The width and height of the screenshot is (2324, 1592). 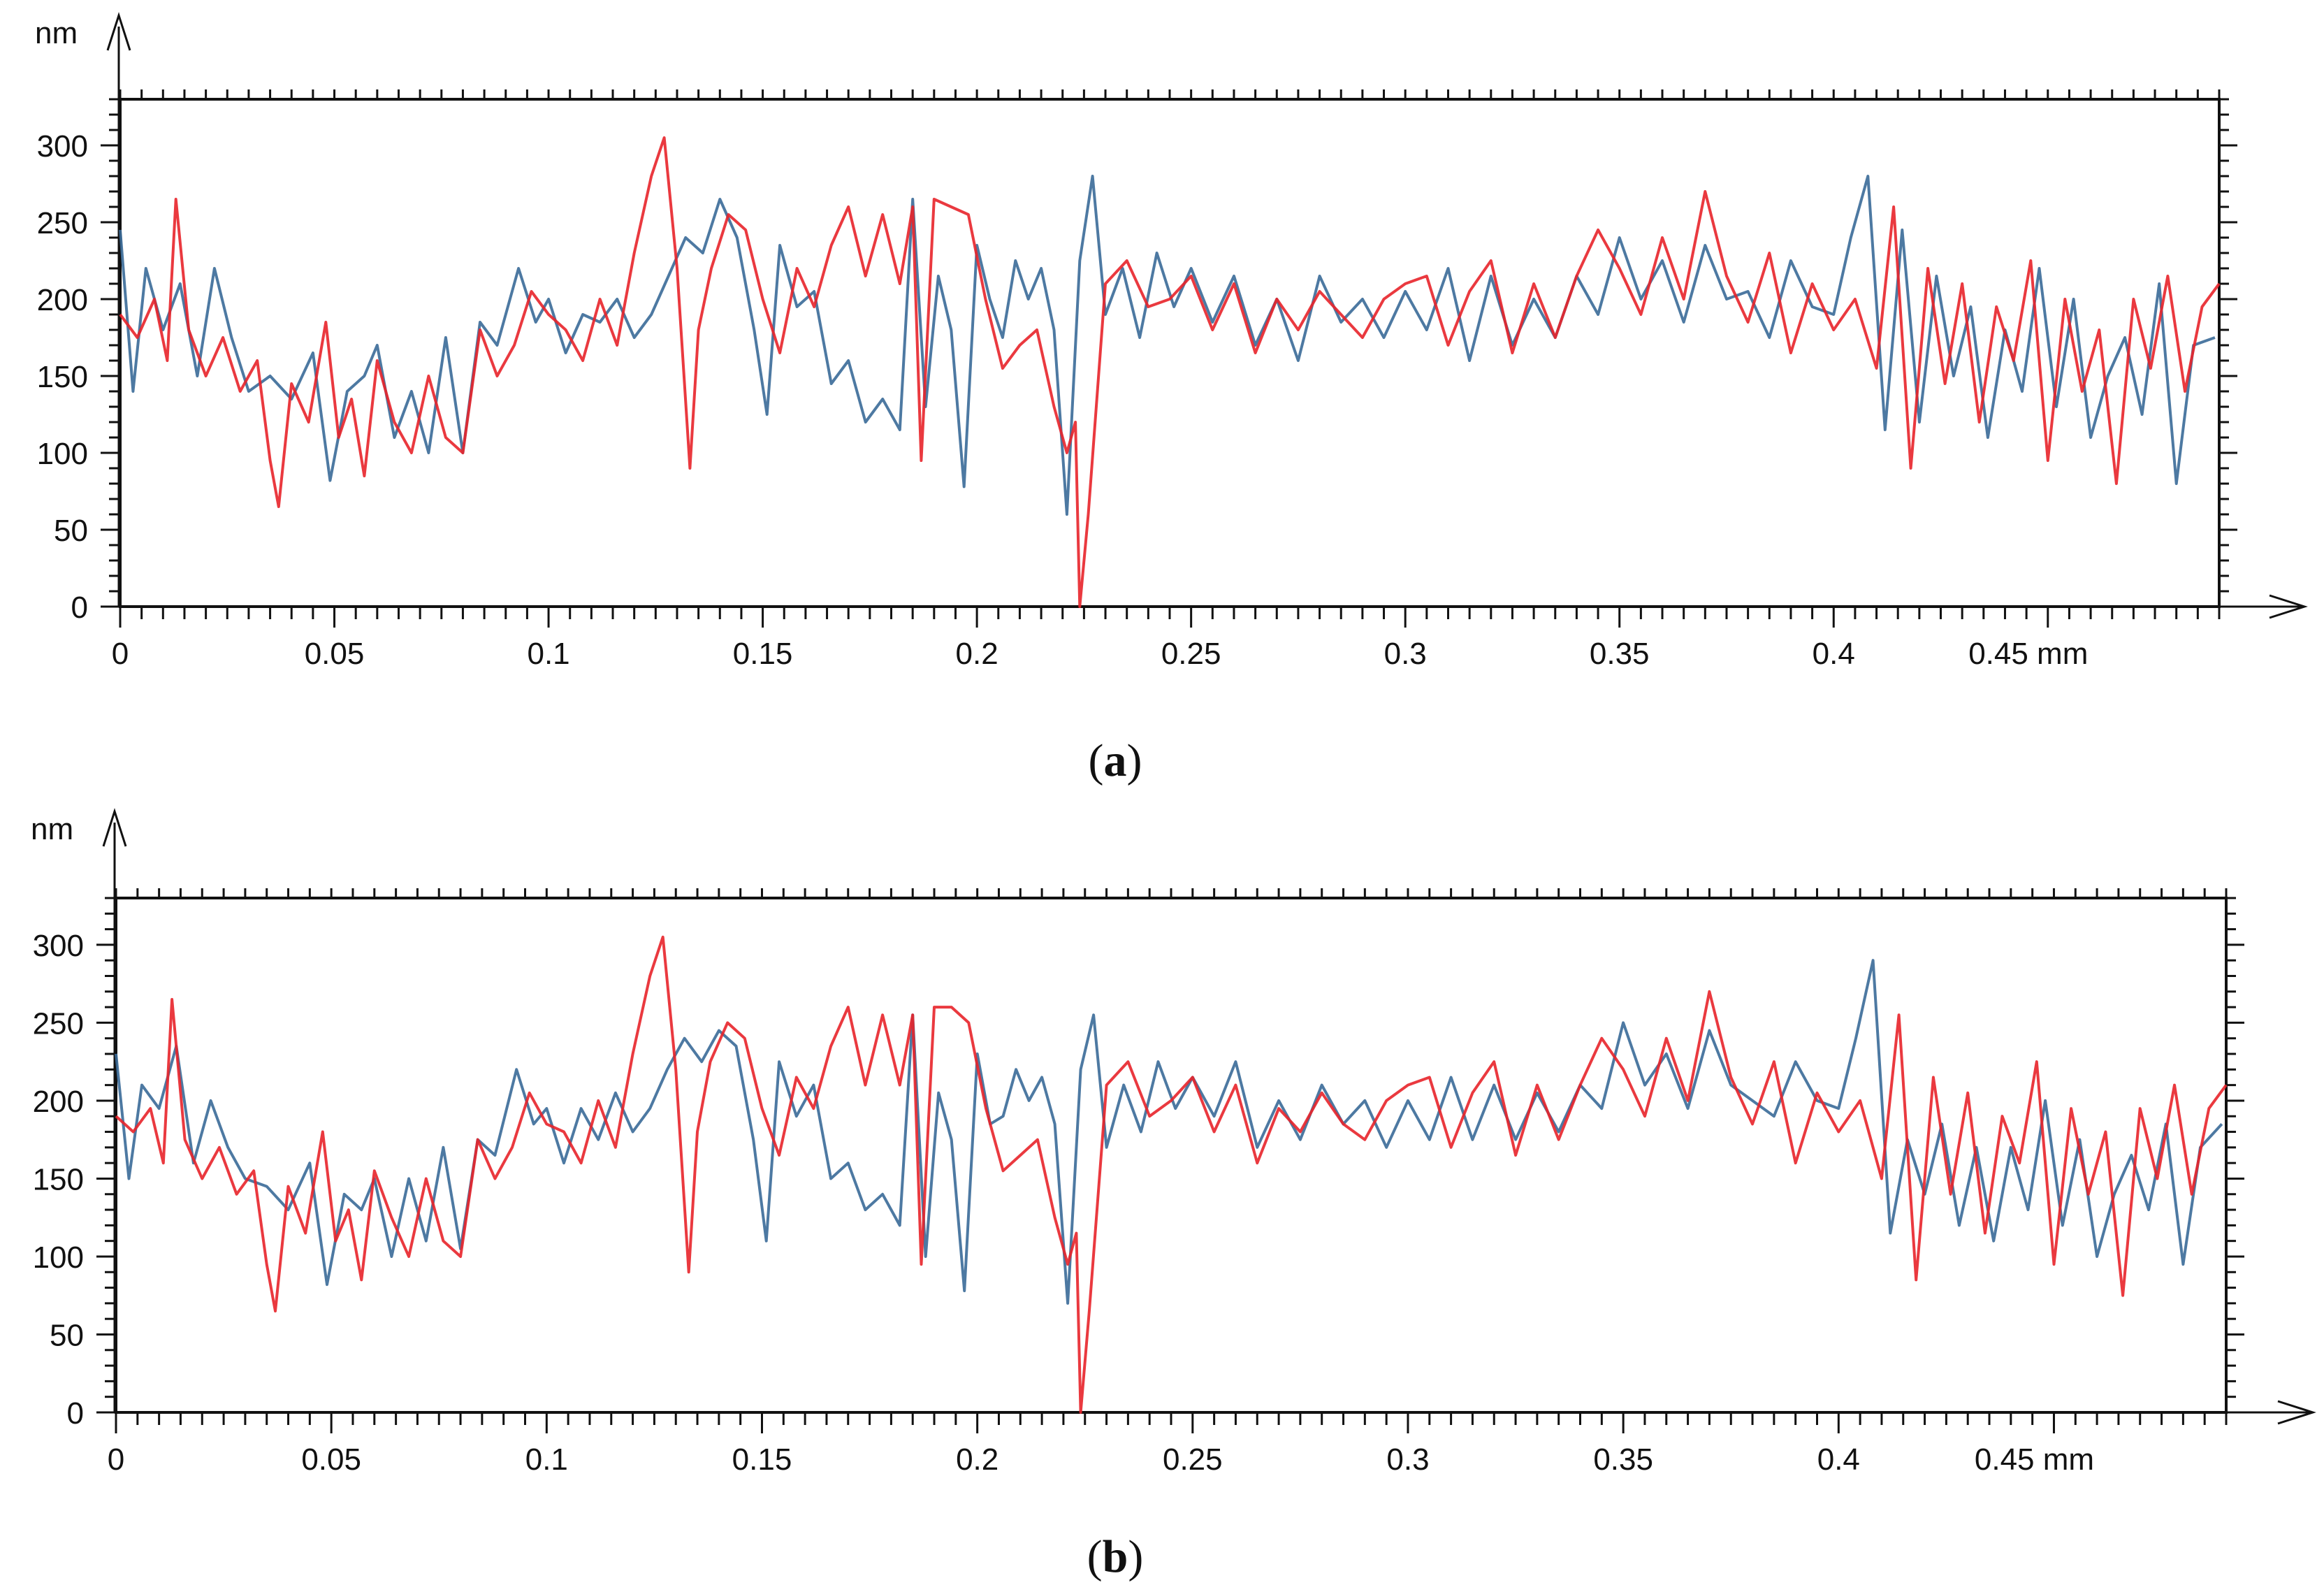 I want to click on caption-letter: b, so click(x=1115, y=1556).